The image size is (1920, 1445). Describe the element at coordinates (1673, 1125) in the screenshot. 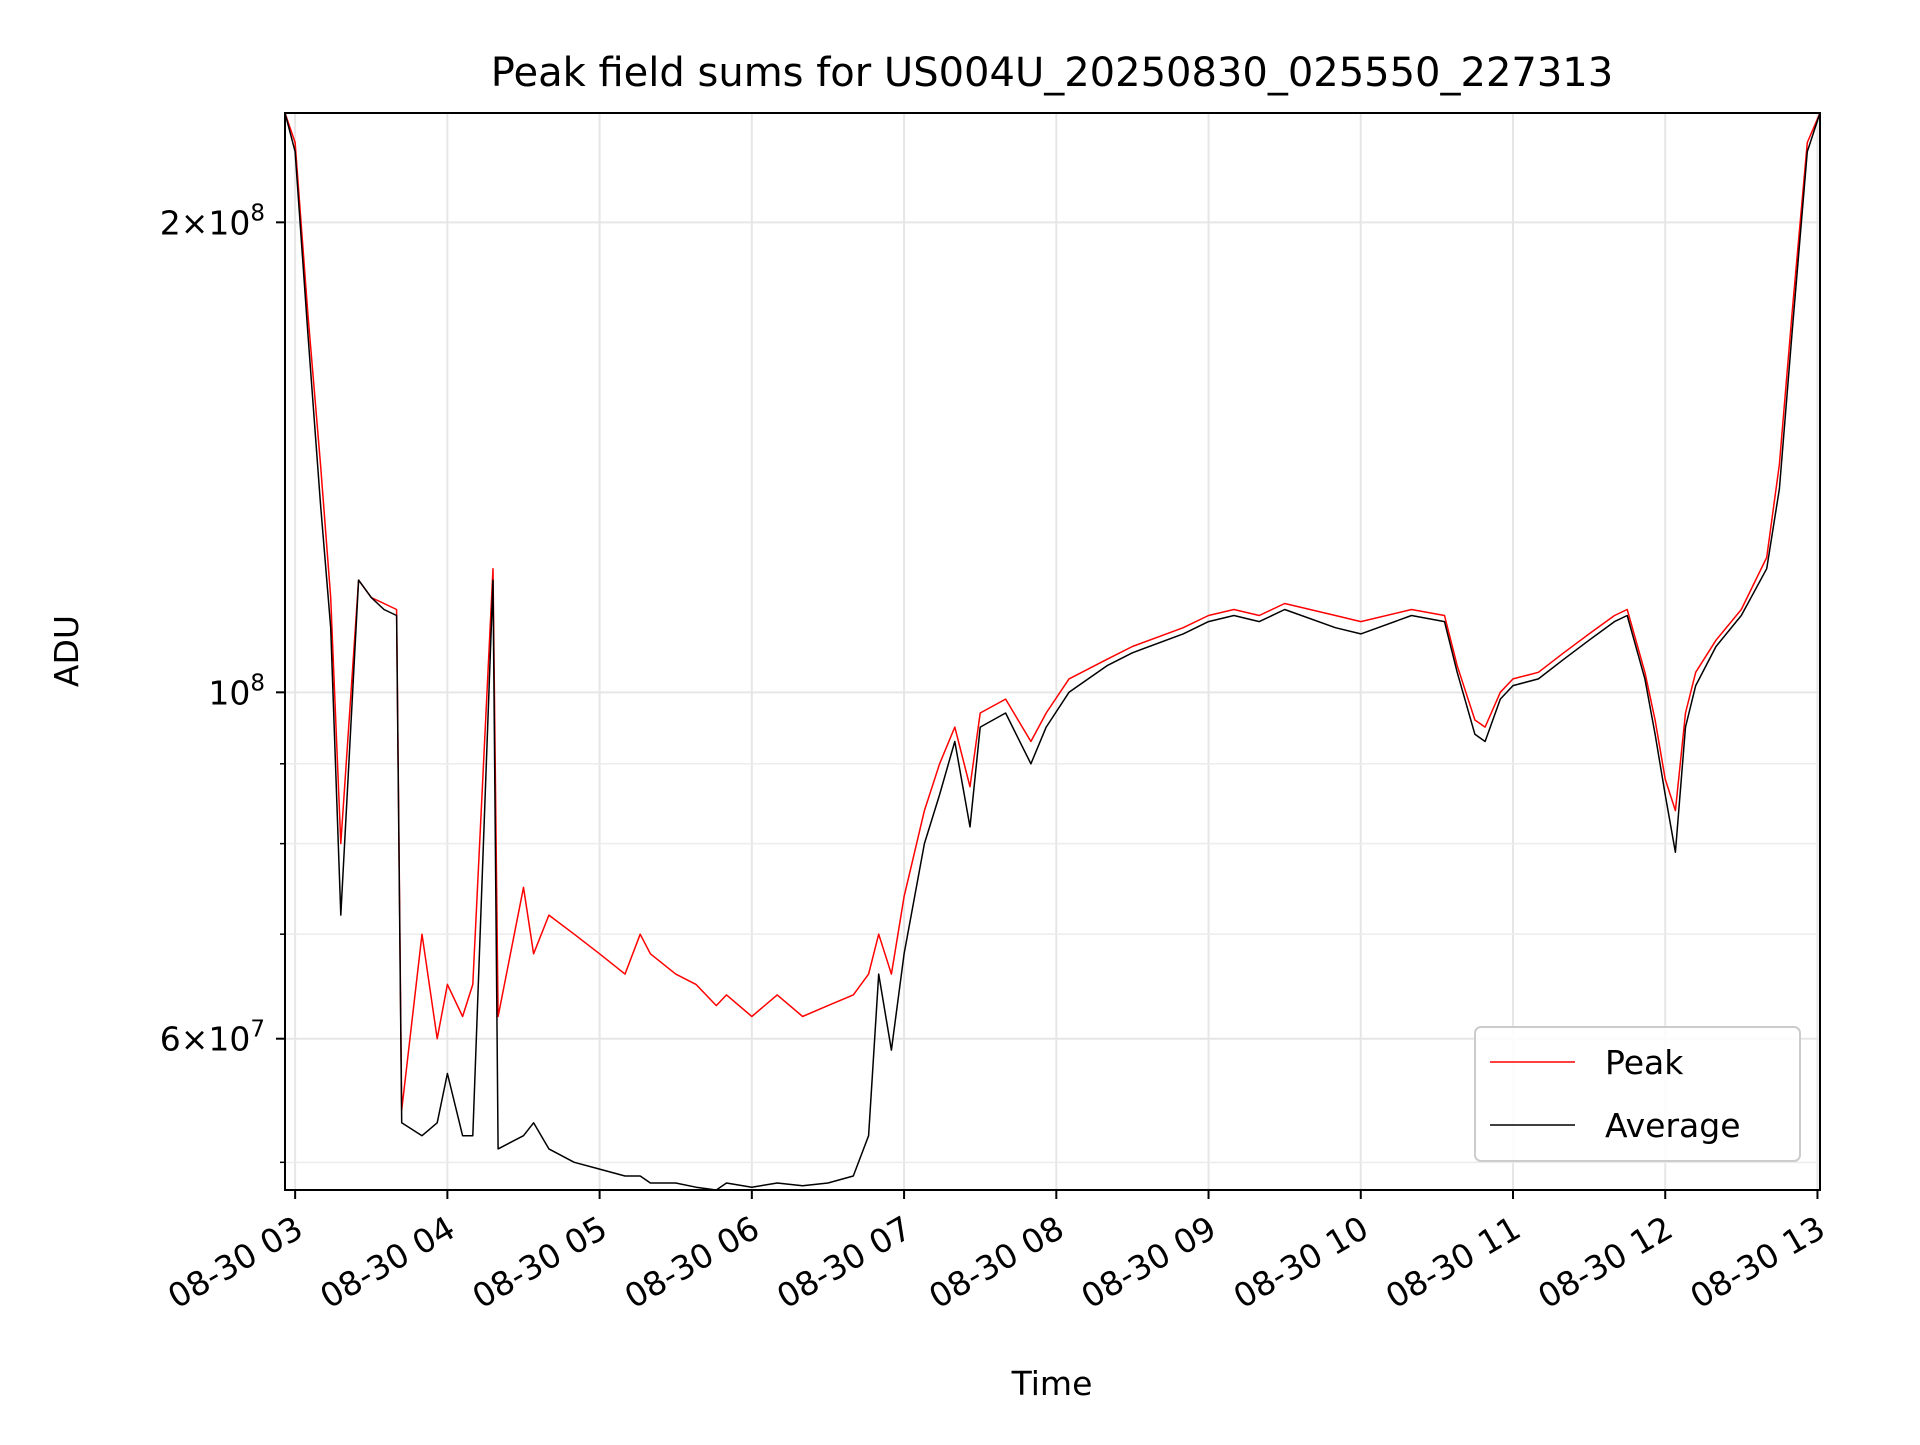

I see `legend-label-average: Average` at that location.